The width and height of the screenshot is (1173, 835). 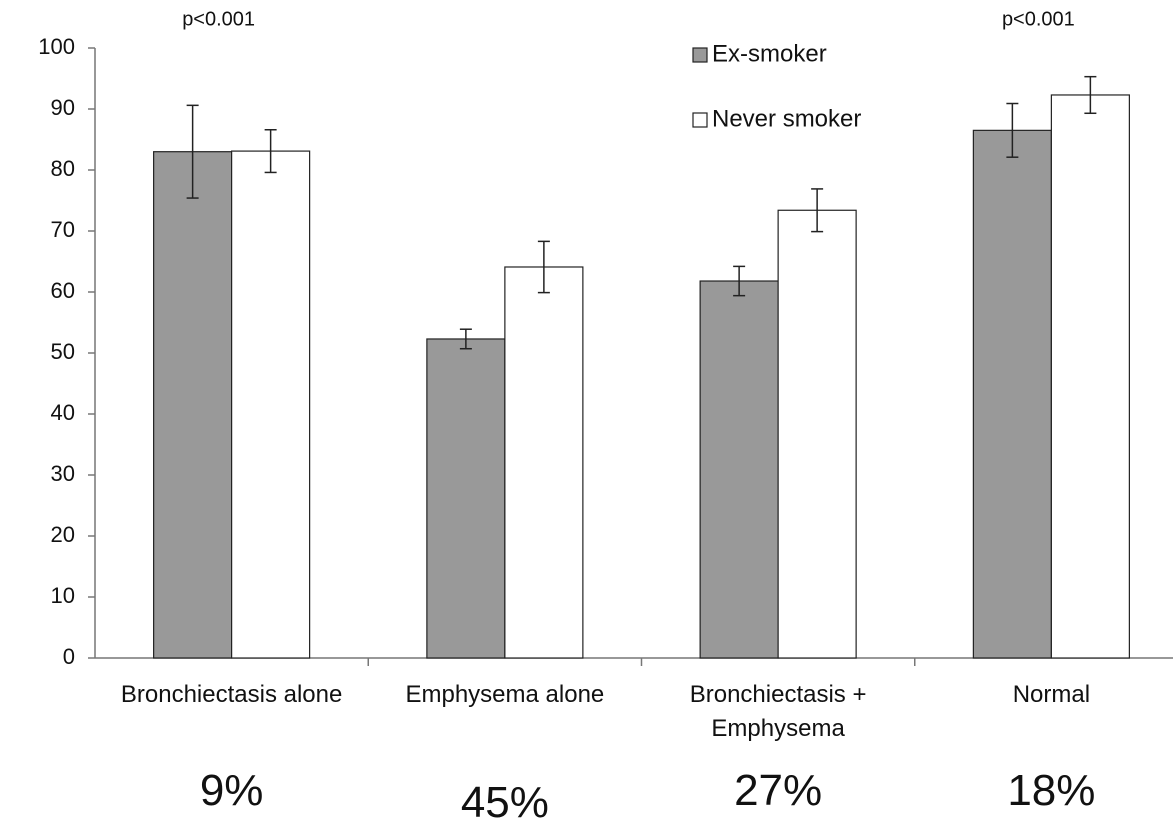 What do you see at coordinates (63, 412) in the screenshot?
I see `y-tick-label: 40` at bounding box center [63, 412].